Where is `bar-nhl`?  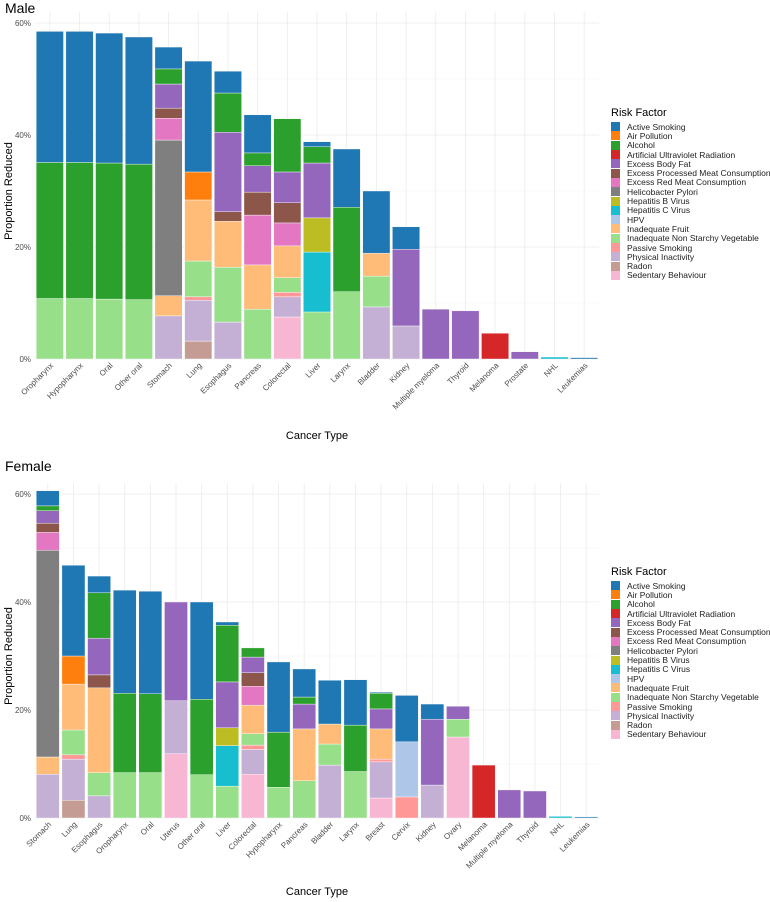 bar-nhl is located at coordinates (554, 358).